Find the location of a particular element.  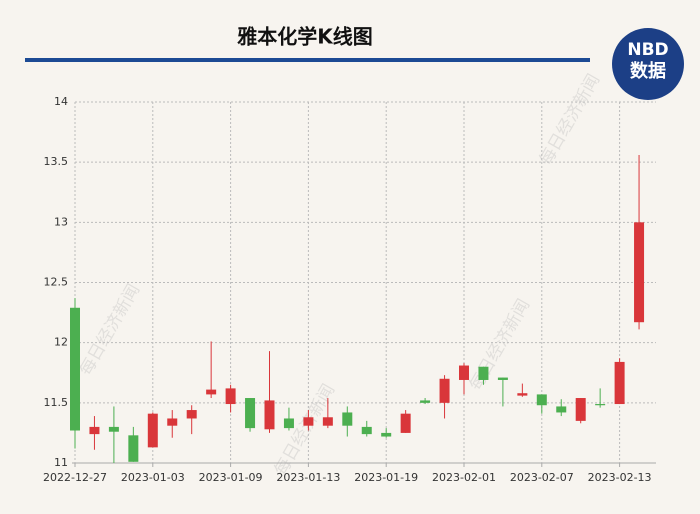

logo-text: 数据 is located at coordinates (648, 71).